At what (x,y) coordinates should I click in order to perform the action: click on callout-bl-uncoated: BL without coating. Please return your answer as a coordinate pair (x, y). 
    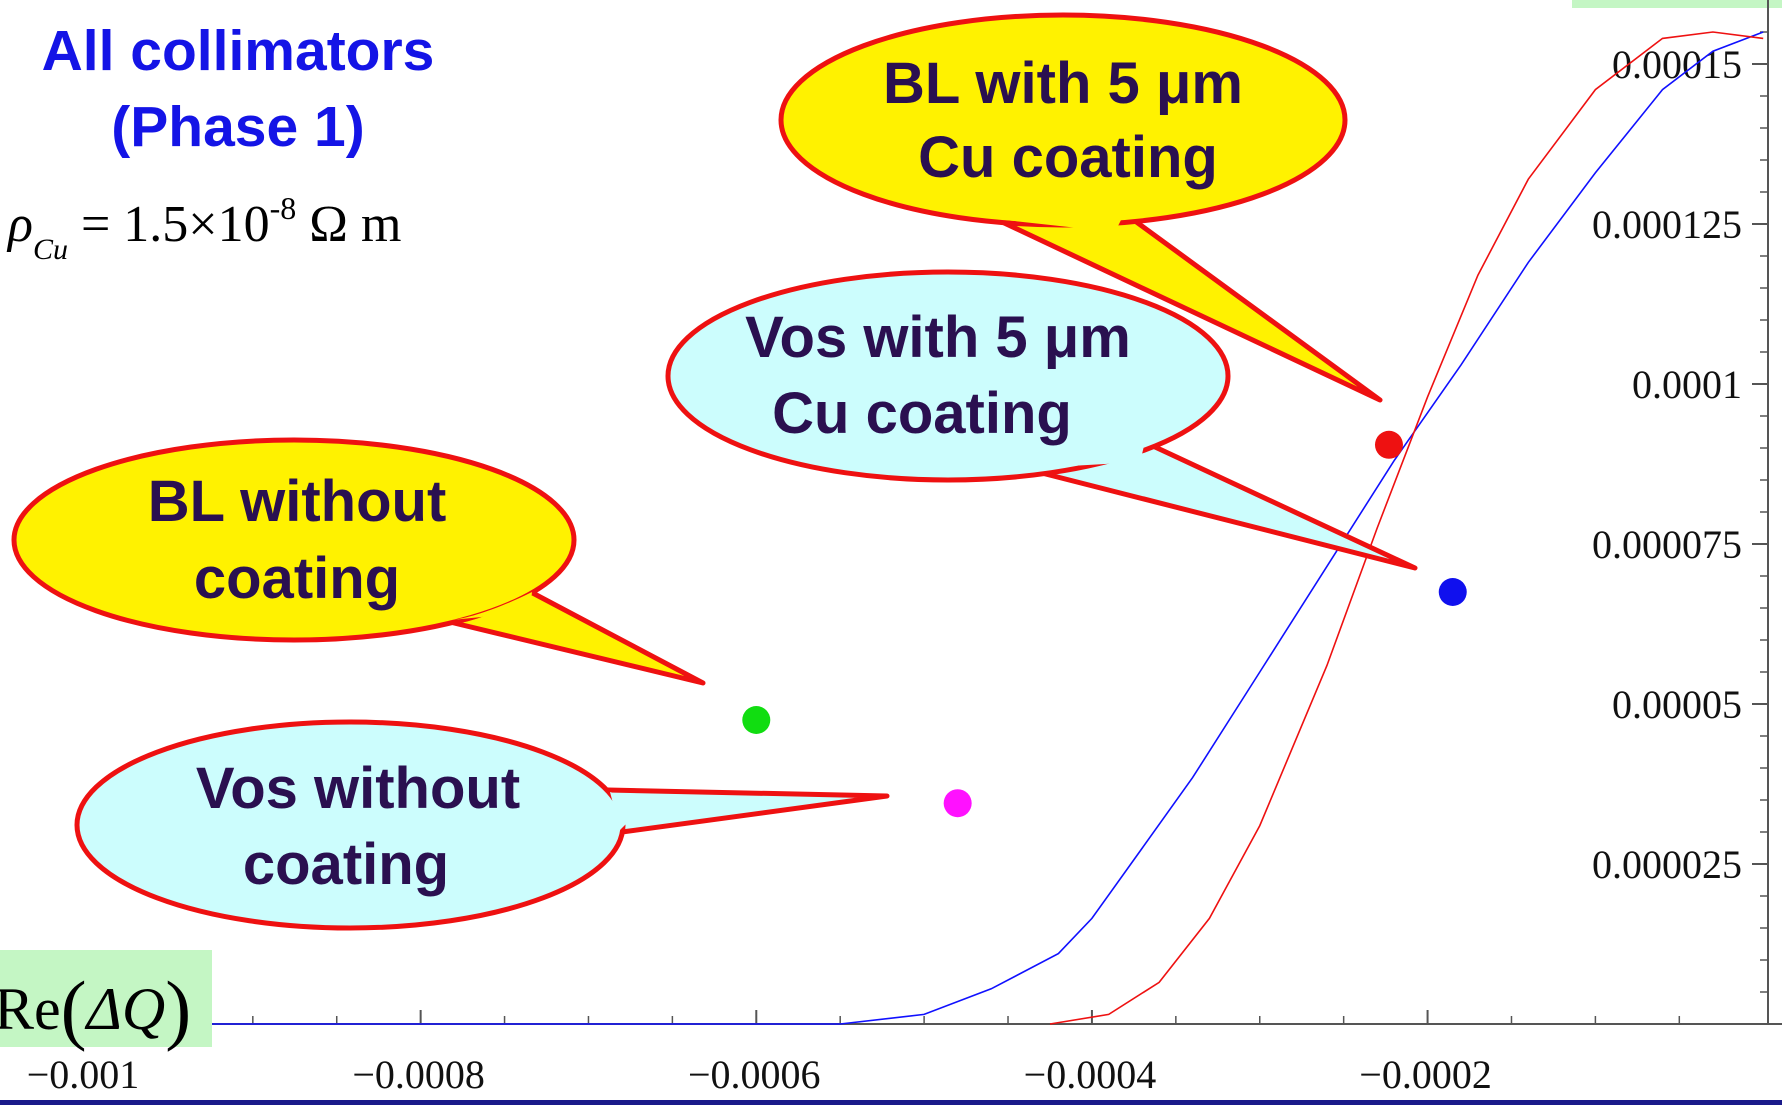
    Looking at the image, I should click on (358, 561).